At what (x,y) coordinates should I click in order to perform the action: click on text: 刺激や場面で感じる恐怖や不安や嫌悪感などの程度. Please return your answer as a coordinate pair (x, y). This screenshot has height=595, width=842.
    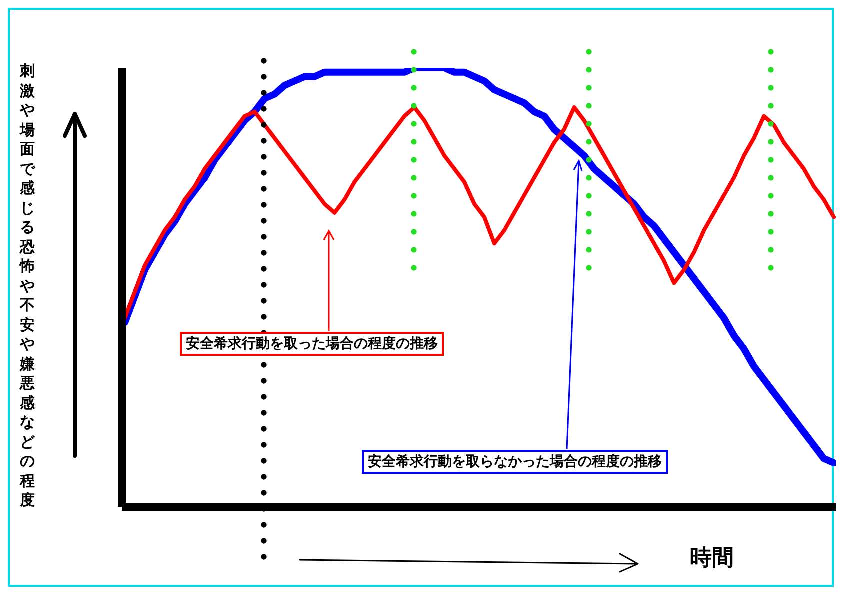
    Looking at the image, I should click on (27, 285).